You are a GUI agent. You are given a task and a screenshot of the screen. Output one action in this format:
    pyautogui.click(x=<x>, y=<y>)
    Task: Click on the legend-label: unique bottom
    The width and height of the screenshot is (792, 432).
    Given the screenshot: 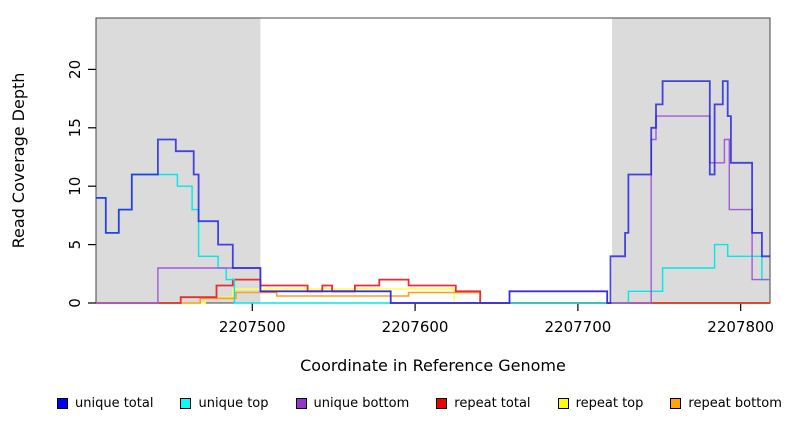 What is the action you would take?
    pyautogui.click(x=361, y=403)
    